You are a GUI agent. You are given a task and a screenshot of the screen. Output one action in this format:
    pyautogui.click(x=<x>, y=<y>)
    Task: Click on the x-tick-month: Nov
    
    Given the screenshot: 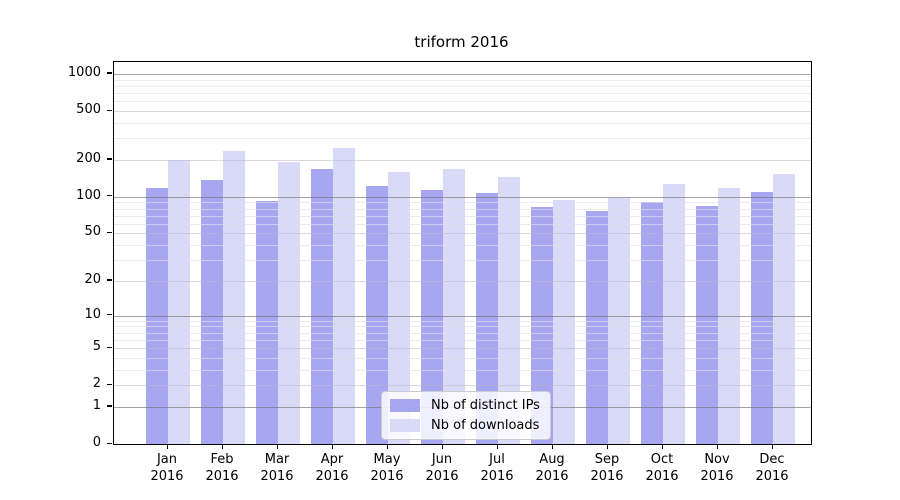 What is the action you would take?
    pyautogui.click(x=717, y=459)
    